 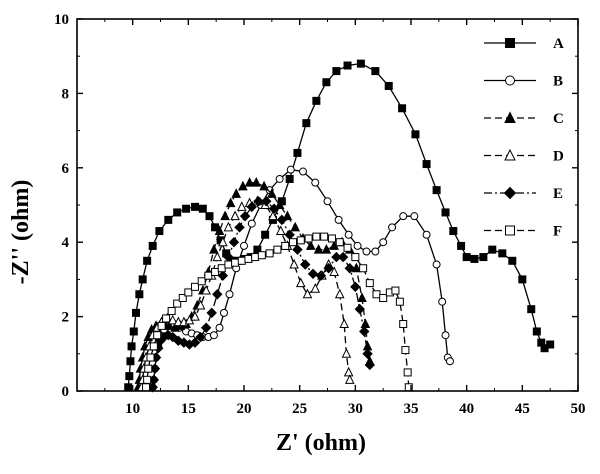 I want to click on y-axis-title: -Z'' (ohm), so click(x=21, y=232).